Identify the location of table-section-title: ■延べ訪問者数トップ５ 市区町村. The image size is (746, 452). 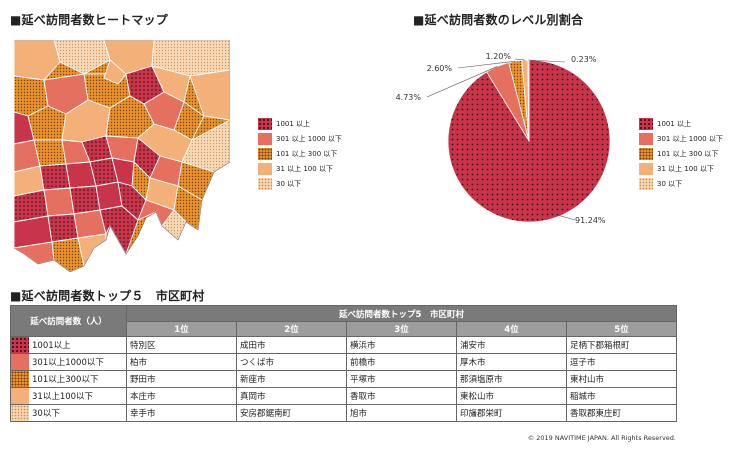
(107, 296).